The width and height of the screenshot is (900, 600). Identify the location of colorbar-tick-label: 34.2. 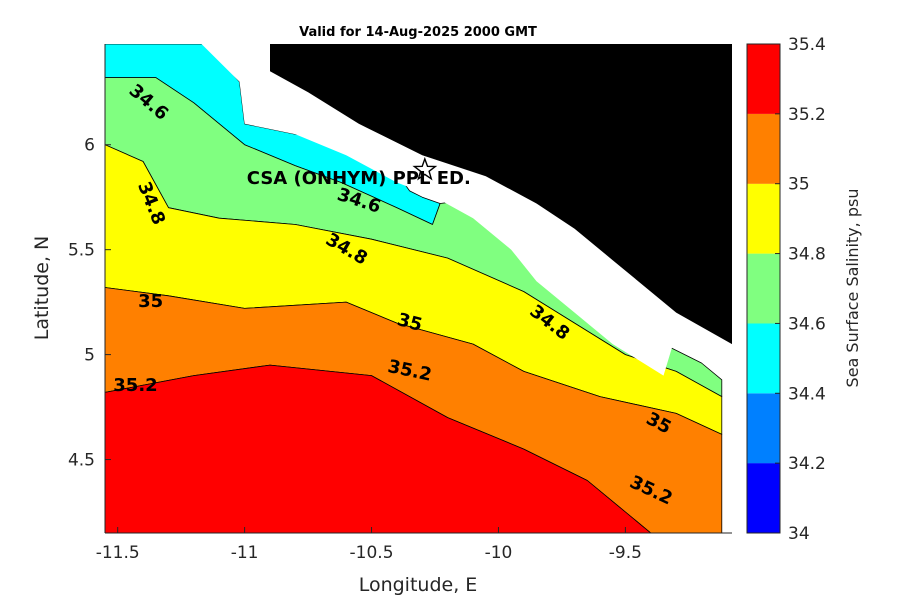
(807, 464).